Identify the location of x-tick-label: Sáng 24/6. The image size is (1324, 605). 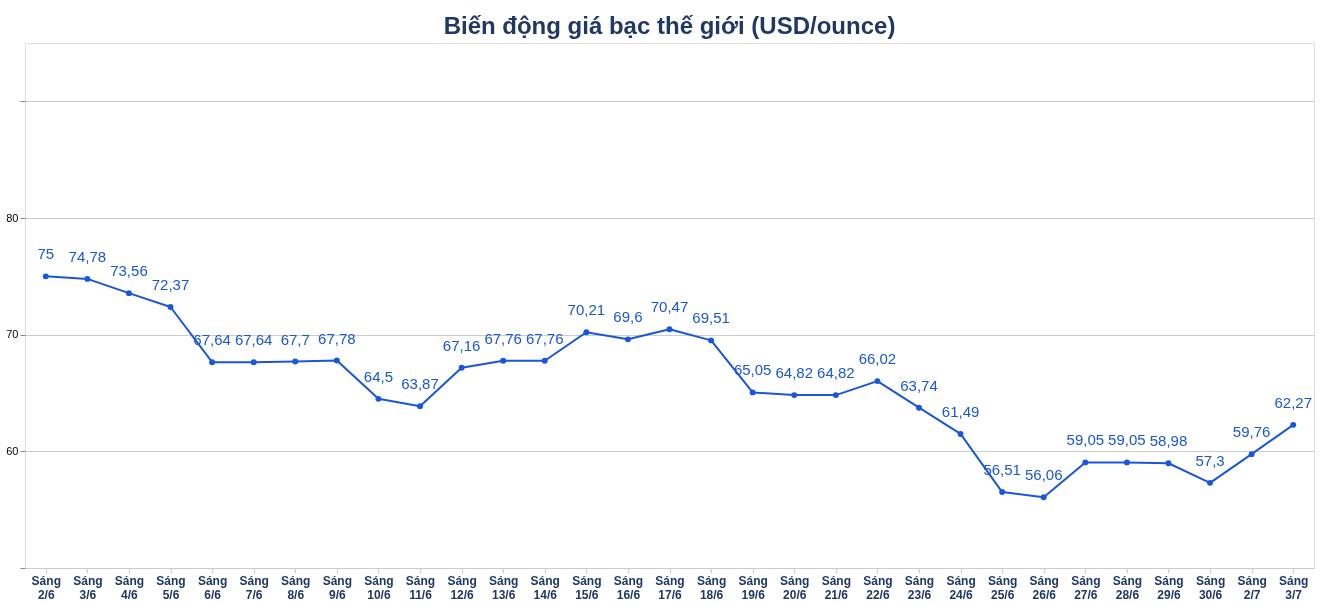
(961, 587).